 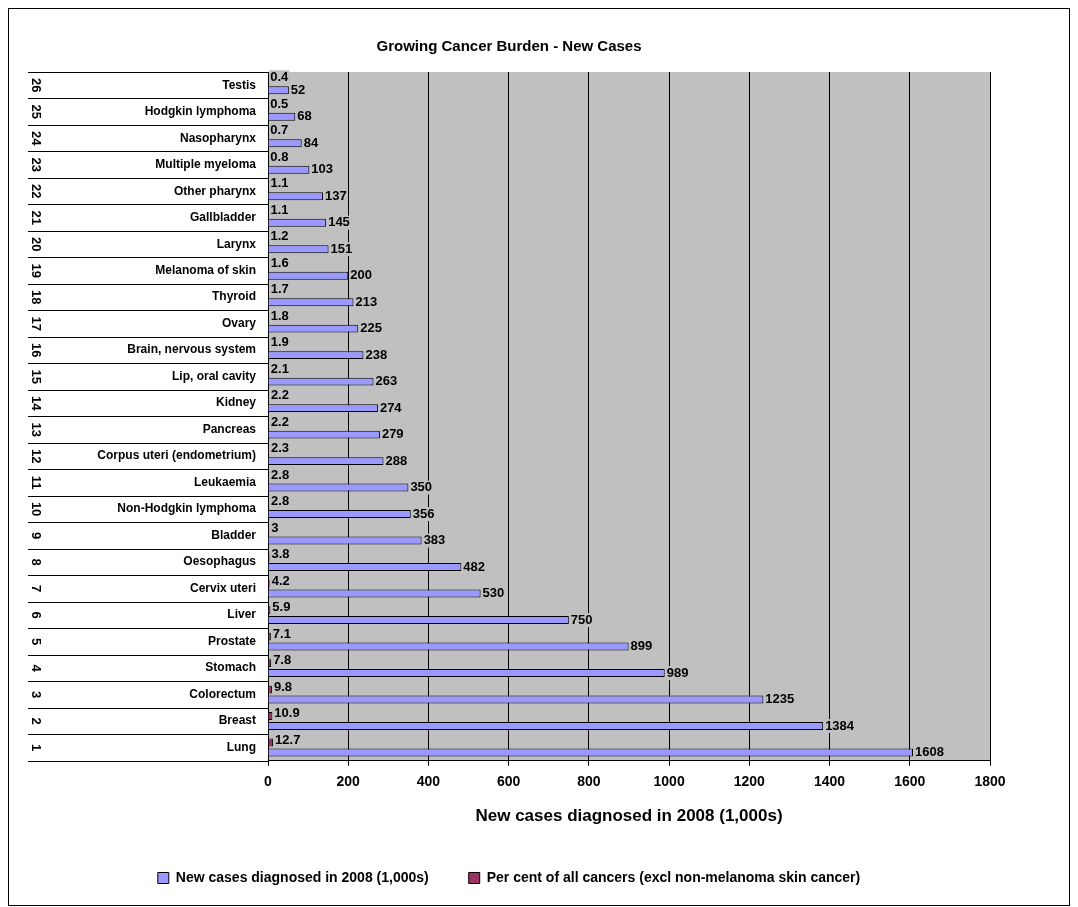 What do you see at coordinates (279, 342) in the screenshot?
I see `data-label: 1.9` at bounding box center [279, 342].